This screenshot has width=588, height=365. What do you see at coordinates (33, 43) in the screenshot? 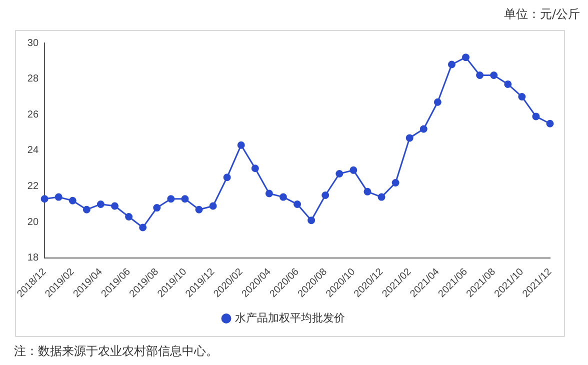
I see `y-tick-label: 30` at bounding box center [33, 43].